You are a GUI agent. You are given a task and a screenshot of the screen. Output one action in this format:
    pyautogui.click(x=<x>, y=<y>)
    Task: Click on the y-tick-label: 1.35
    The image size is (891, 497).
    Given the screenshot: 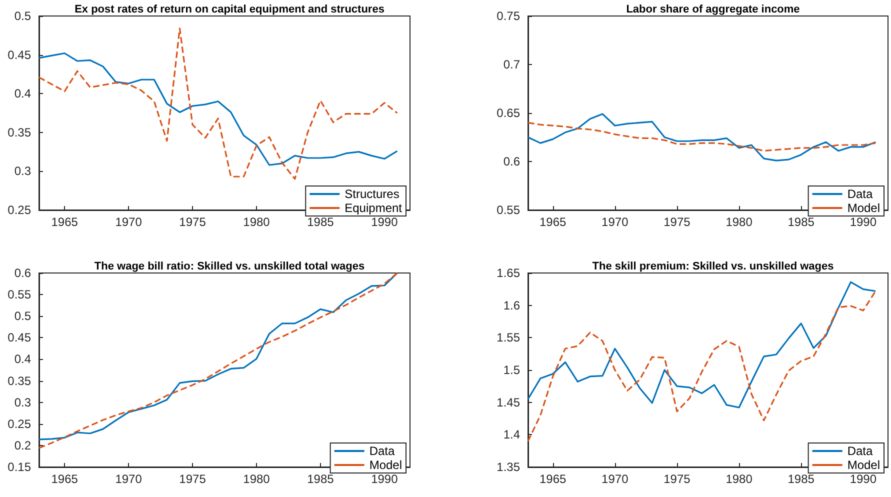 What is the action you would take?
    pyautogui.click(x=508, y=467)
    